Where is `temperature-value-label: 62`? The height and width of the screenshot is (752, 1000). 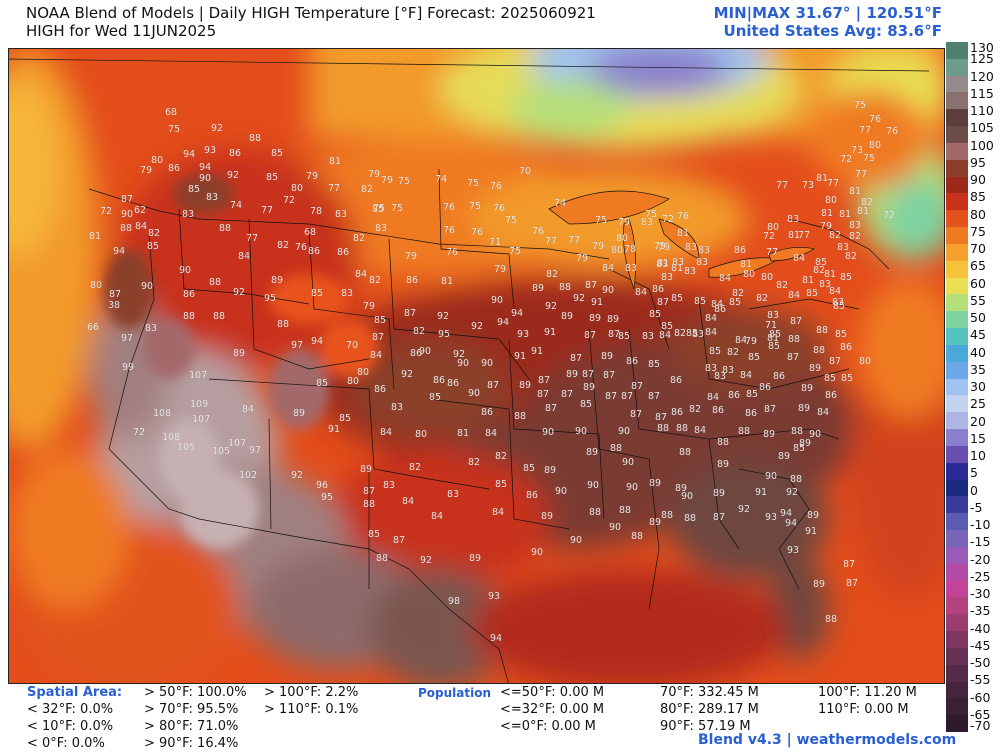
temperature-value-label: 62 is located at coordinates (140, 210).